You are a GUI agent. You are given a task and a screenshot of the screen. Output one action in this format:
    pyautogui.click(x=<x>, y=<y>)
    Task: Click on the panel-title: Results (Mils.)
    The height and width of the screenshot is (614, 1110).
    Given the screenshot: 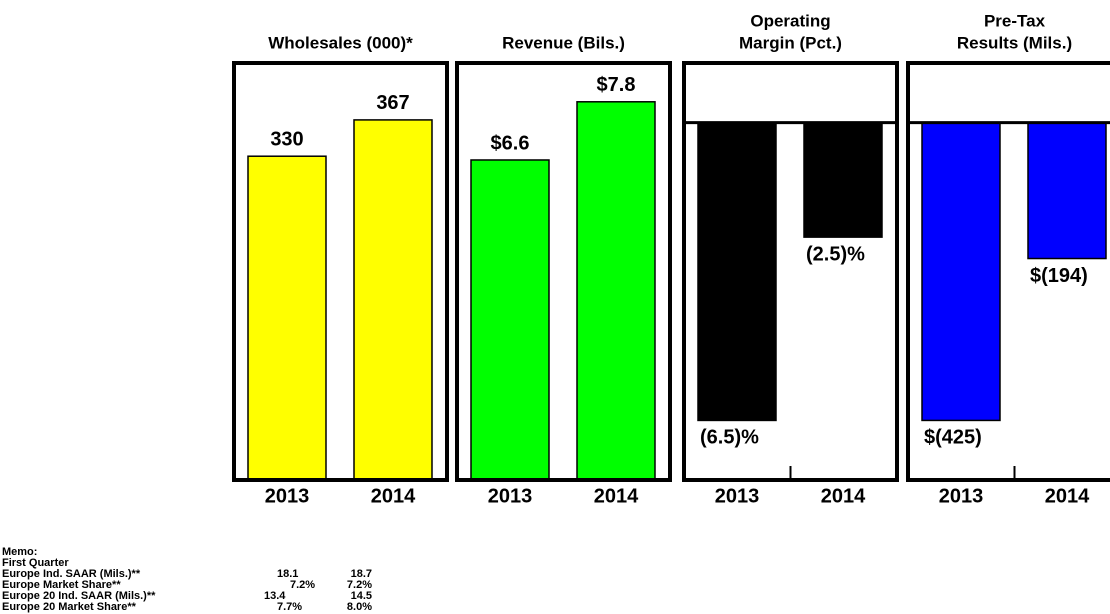 What is the action you would take?
    pyautogui.click(x=1014, y=42)
    